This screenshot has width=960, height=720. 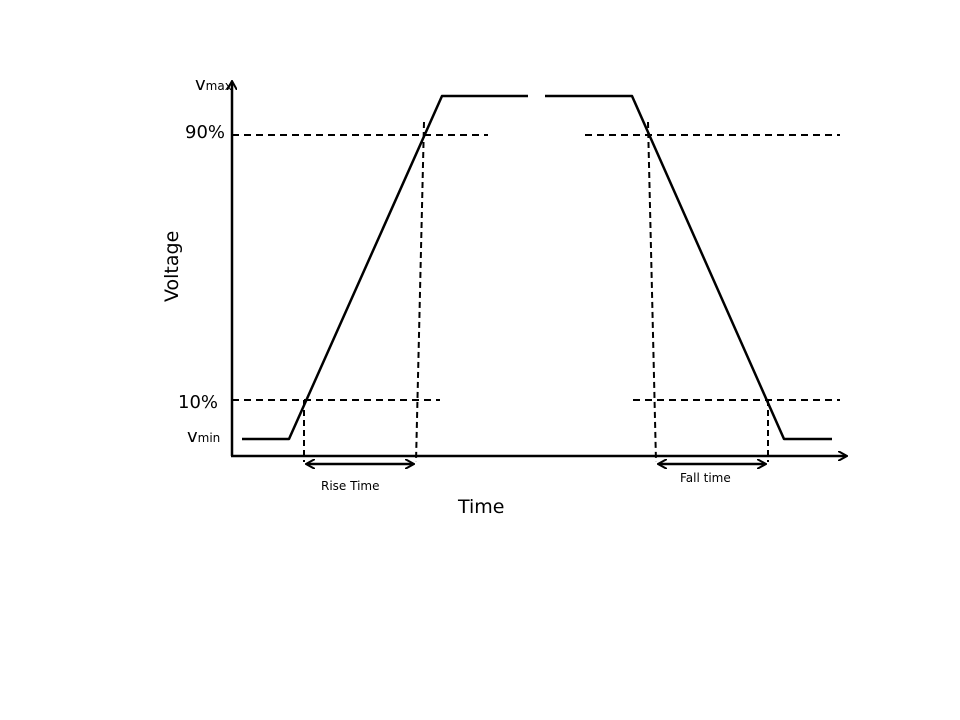 I want to click on vmin-subscript: min, so click(x=209, y=438).